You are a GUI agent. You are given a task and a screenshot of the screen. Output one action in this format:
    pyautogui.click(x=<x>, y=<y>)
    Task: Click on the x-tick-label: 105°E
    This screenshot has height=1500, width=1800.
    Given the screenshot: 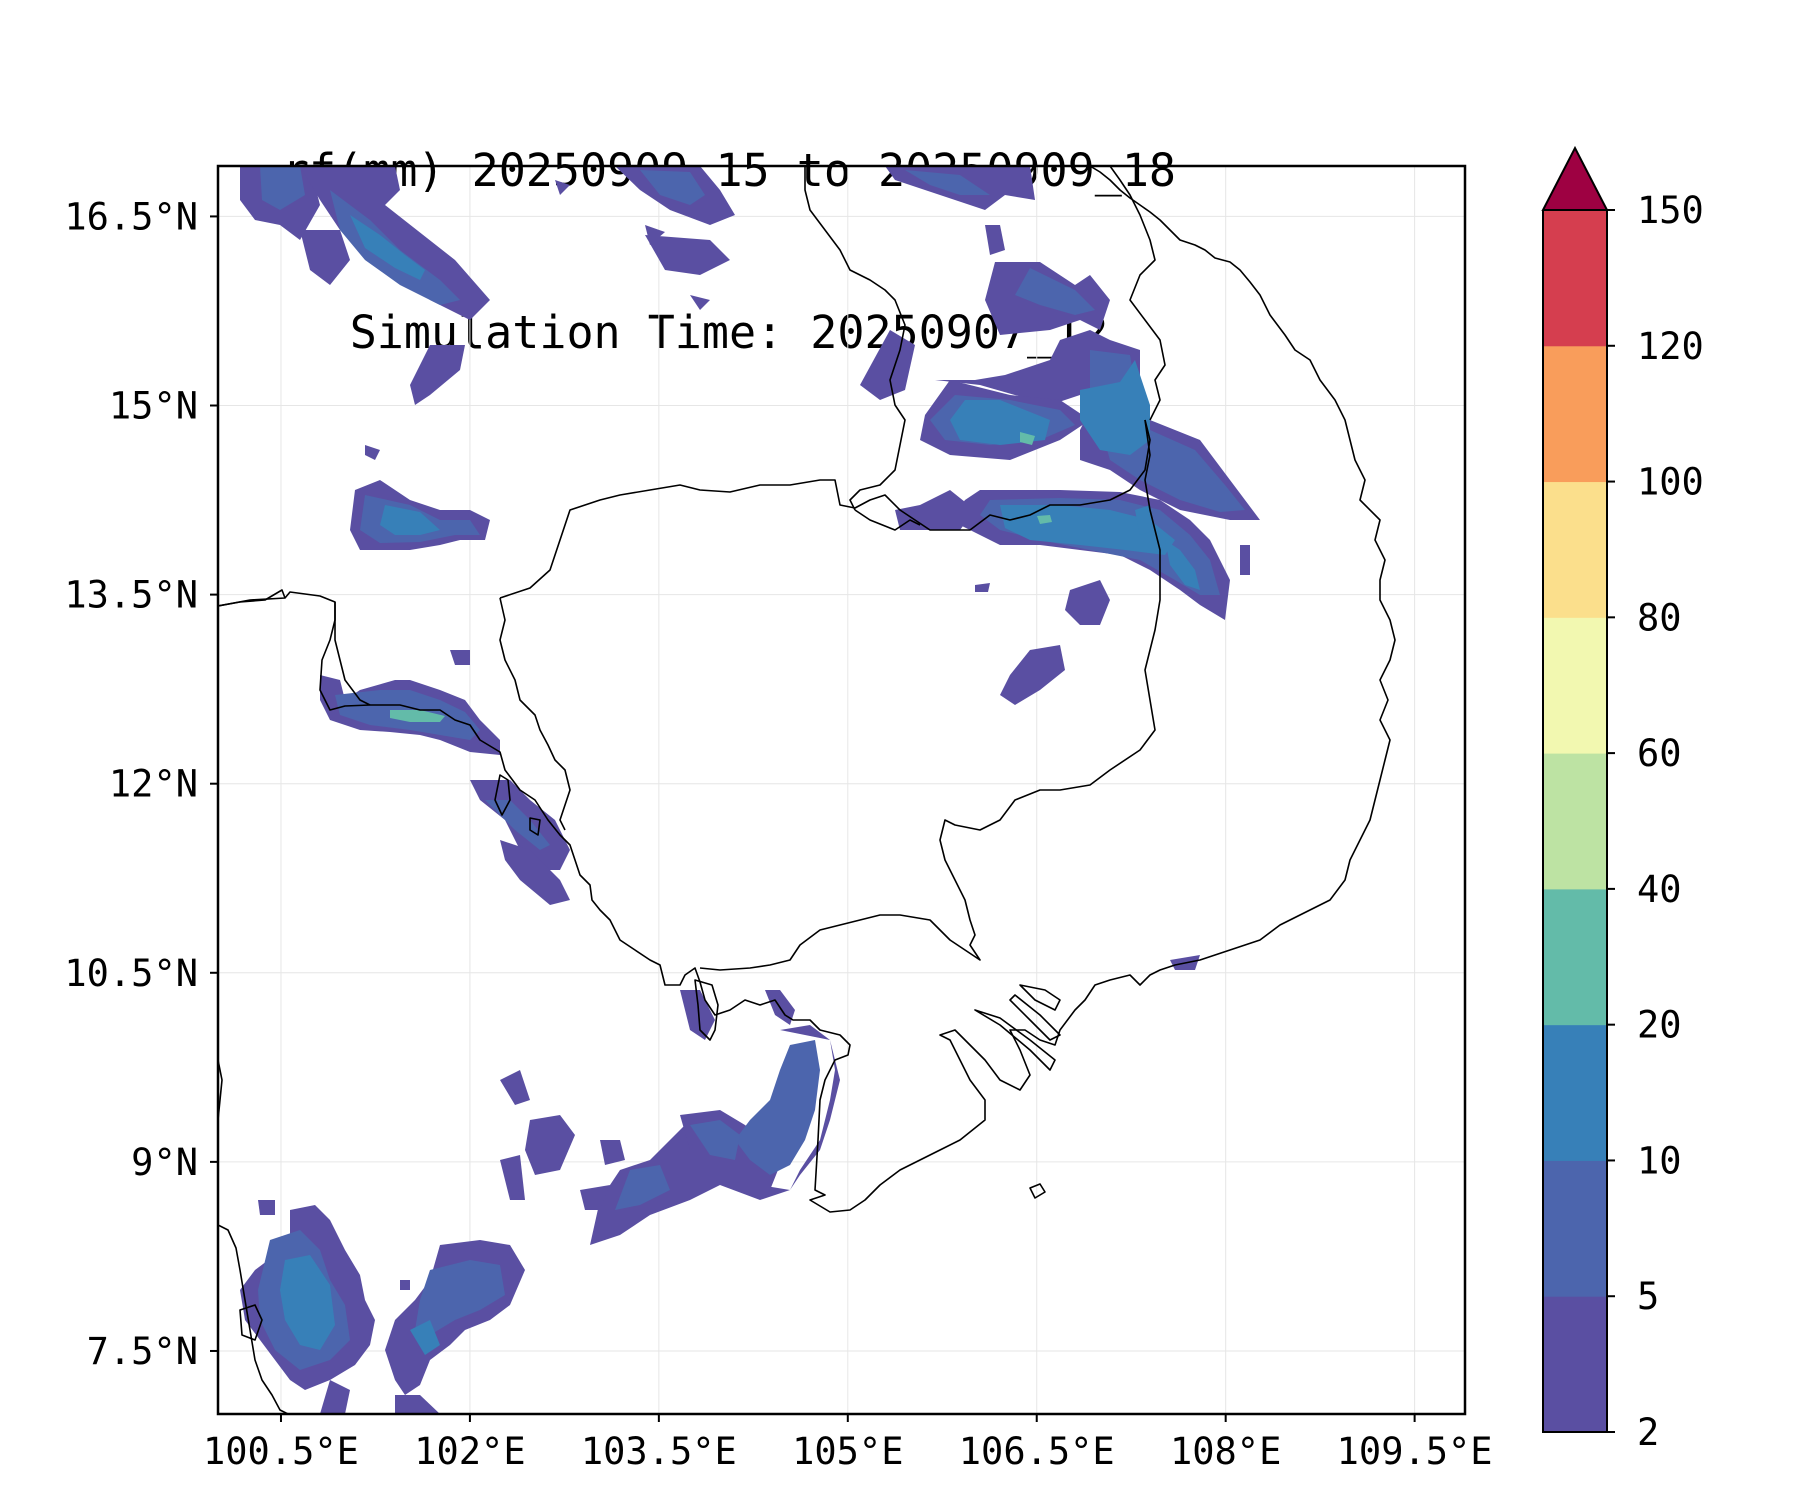 What is the action you would take?
    pyautogui.click(x=847, y=1451)
    